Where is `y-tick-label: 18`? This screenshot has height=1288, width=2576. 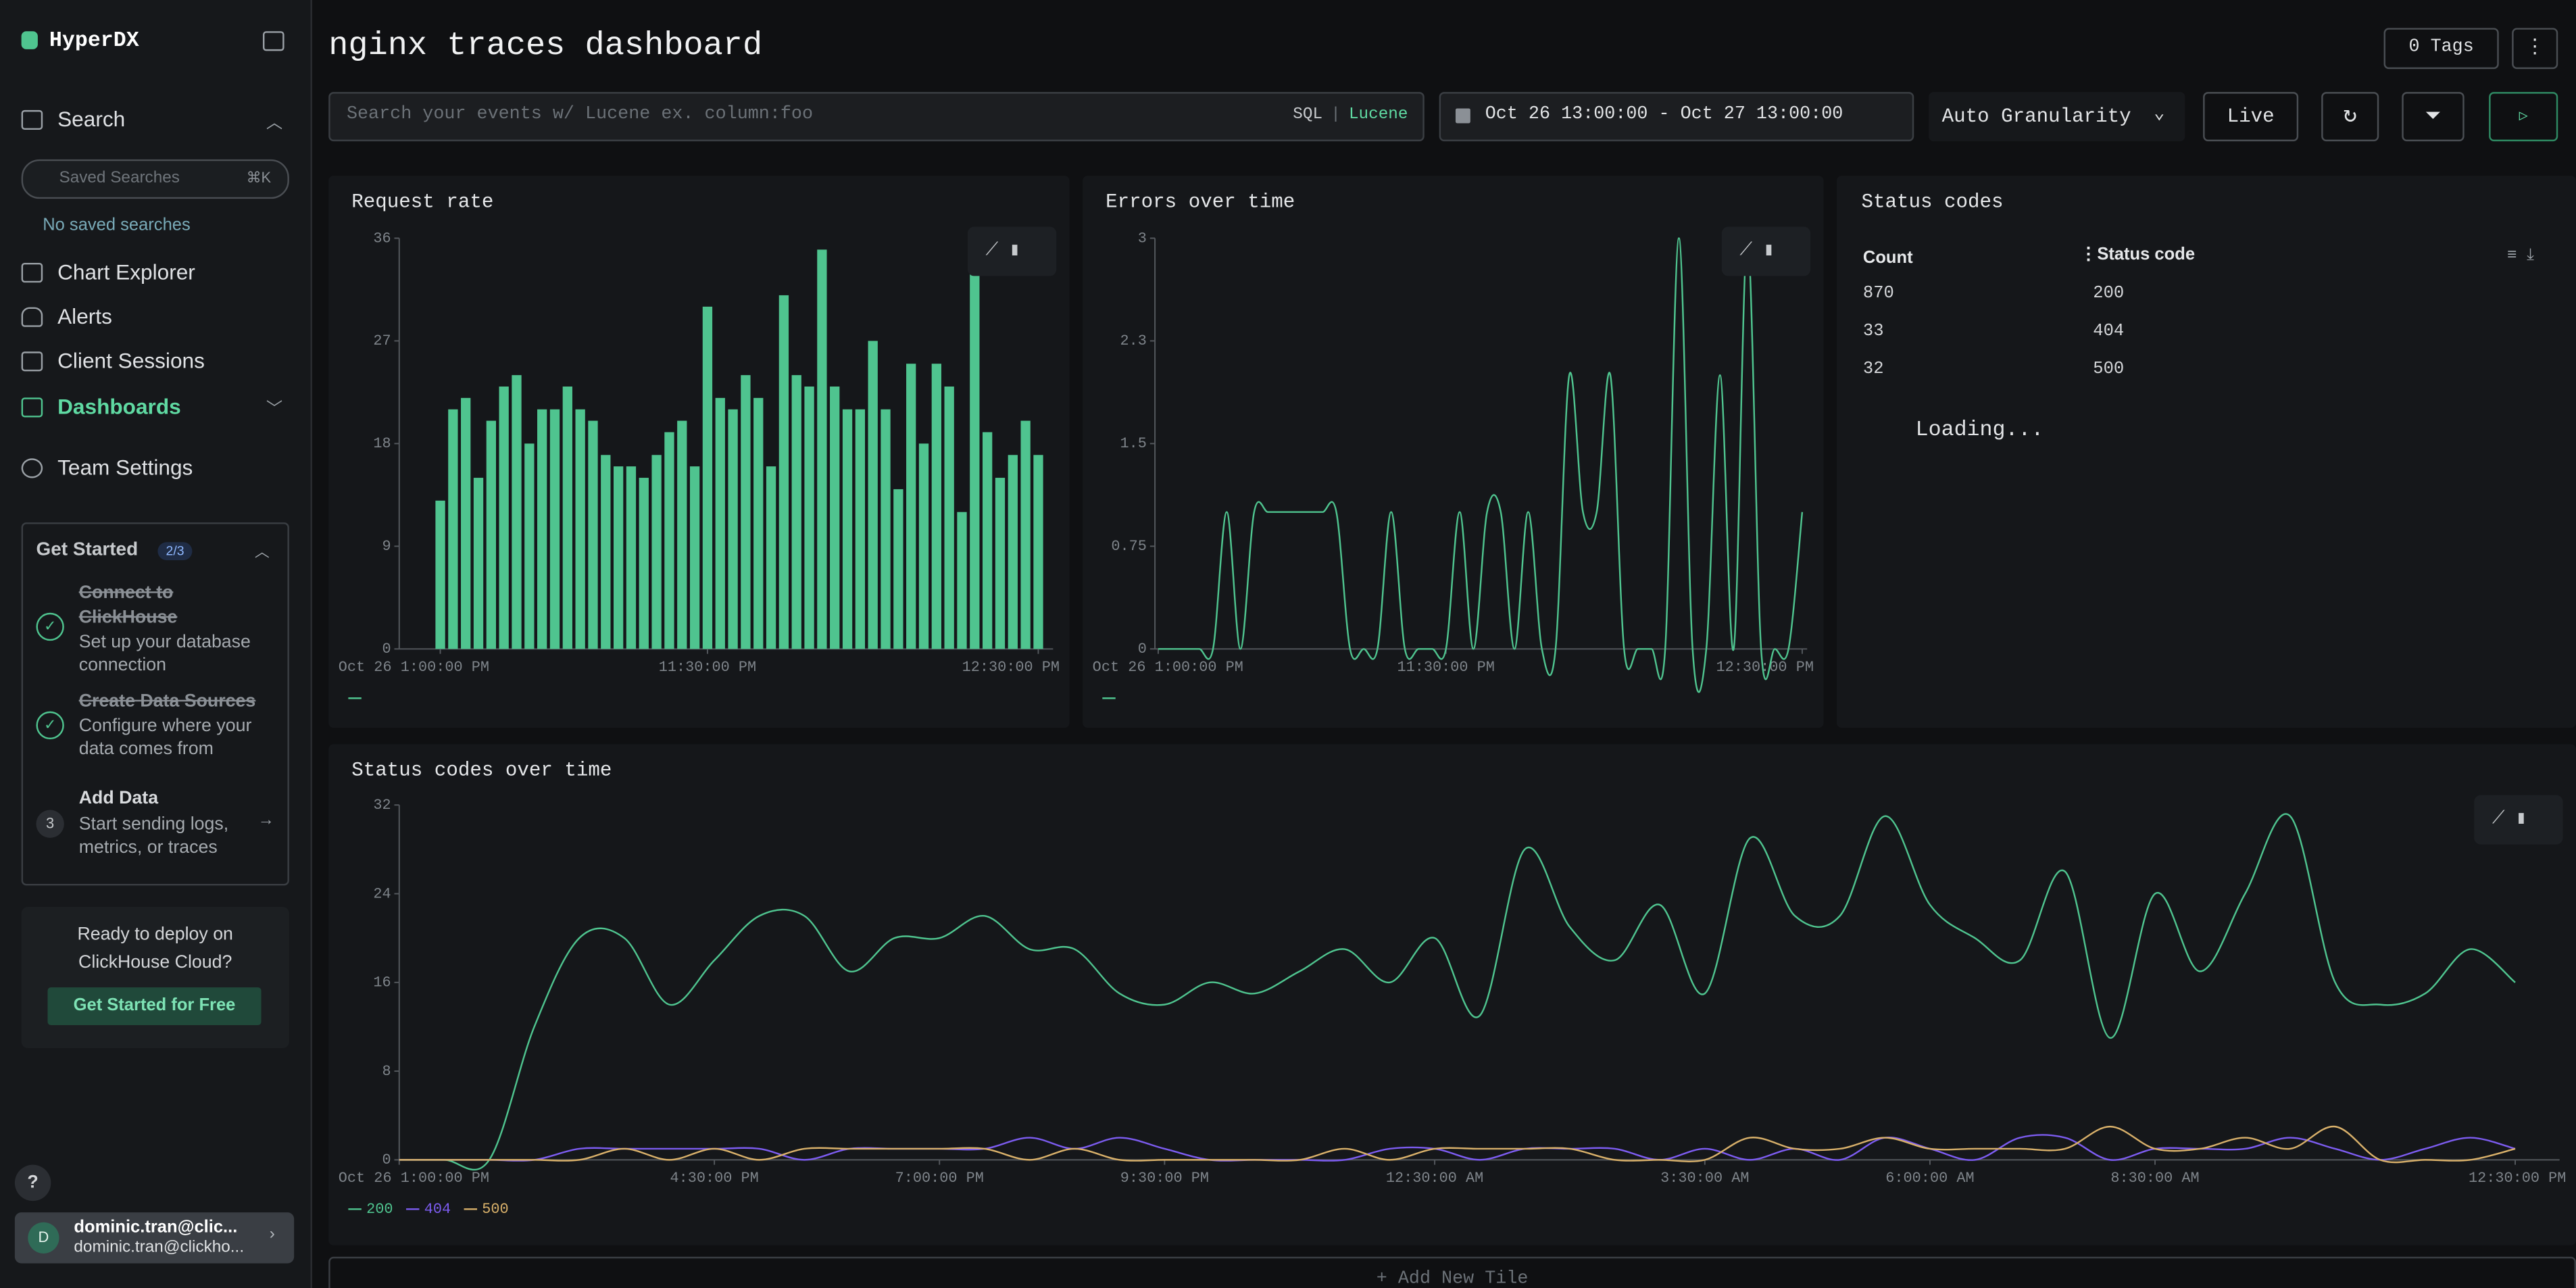
y-tick-label: 18 is located at coordinates (382, 444).